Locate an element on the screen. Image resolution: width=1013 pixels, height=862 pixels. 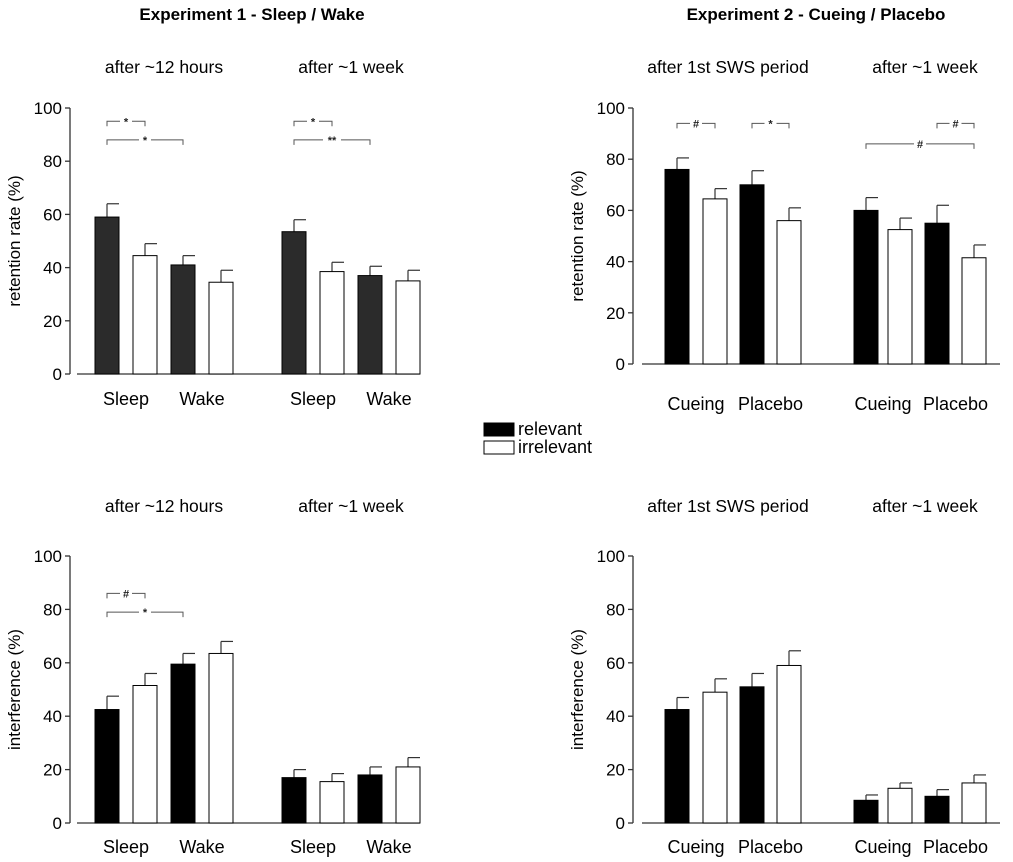
legend-swatch-irrelevant is located at coordinates (499, 447).